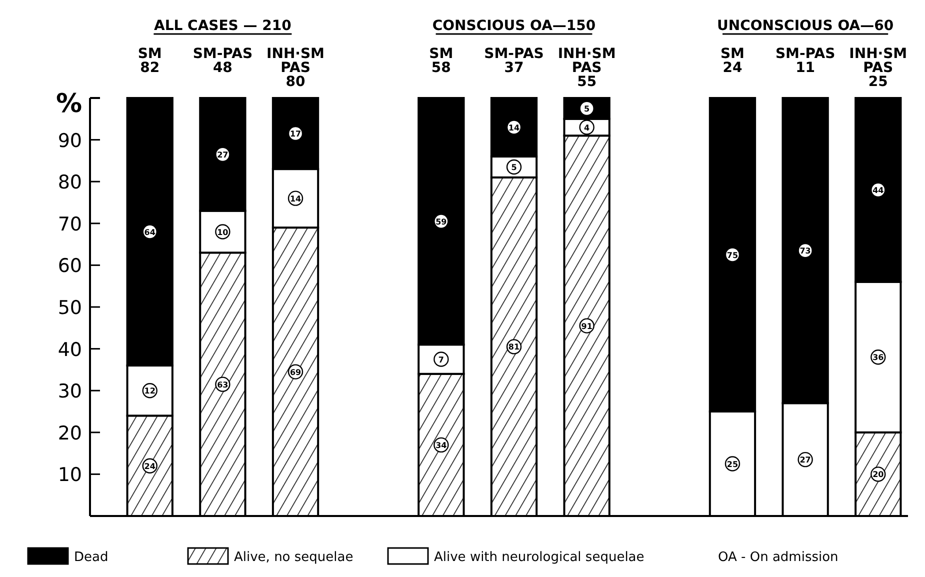 The height and width of the screenshot is (577, 925). Describe the element at coordinates (539, 557) in the screenshot. I see `legend-label: Alive with neurological sequelae` at that location.